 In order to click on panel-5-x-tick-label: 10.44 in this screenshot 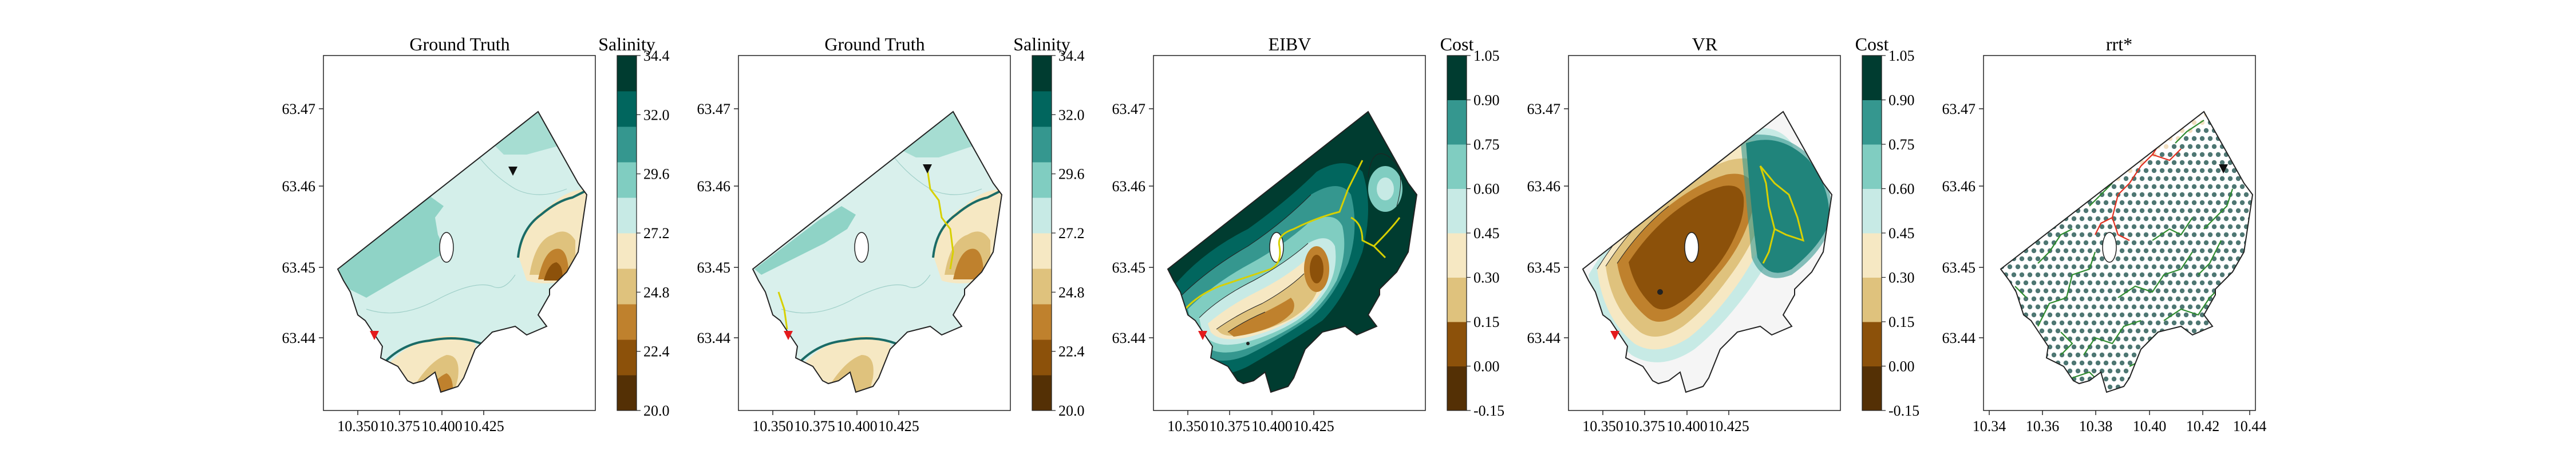, I will do `click(2250, 426)`.